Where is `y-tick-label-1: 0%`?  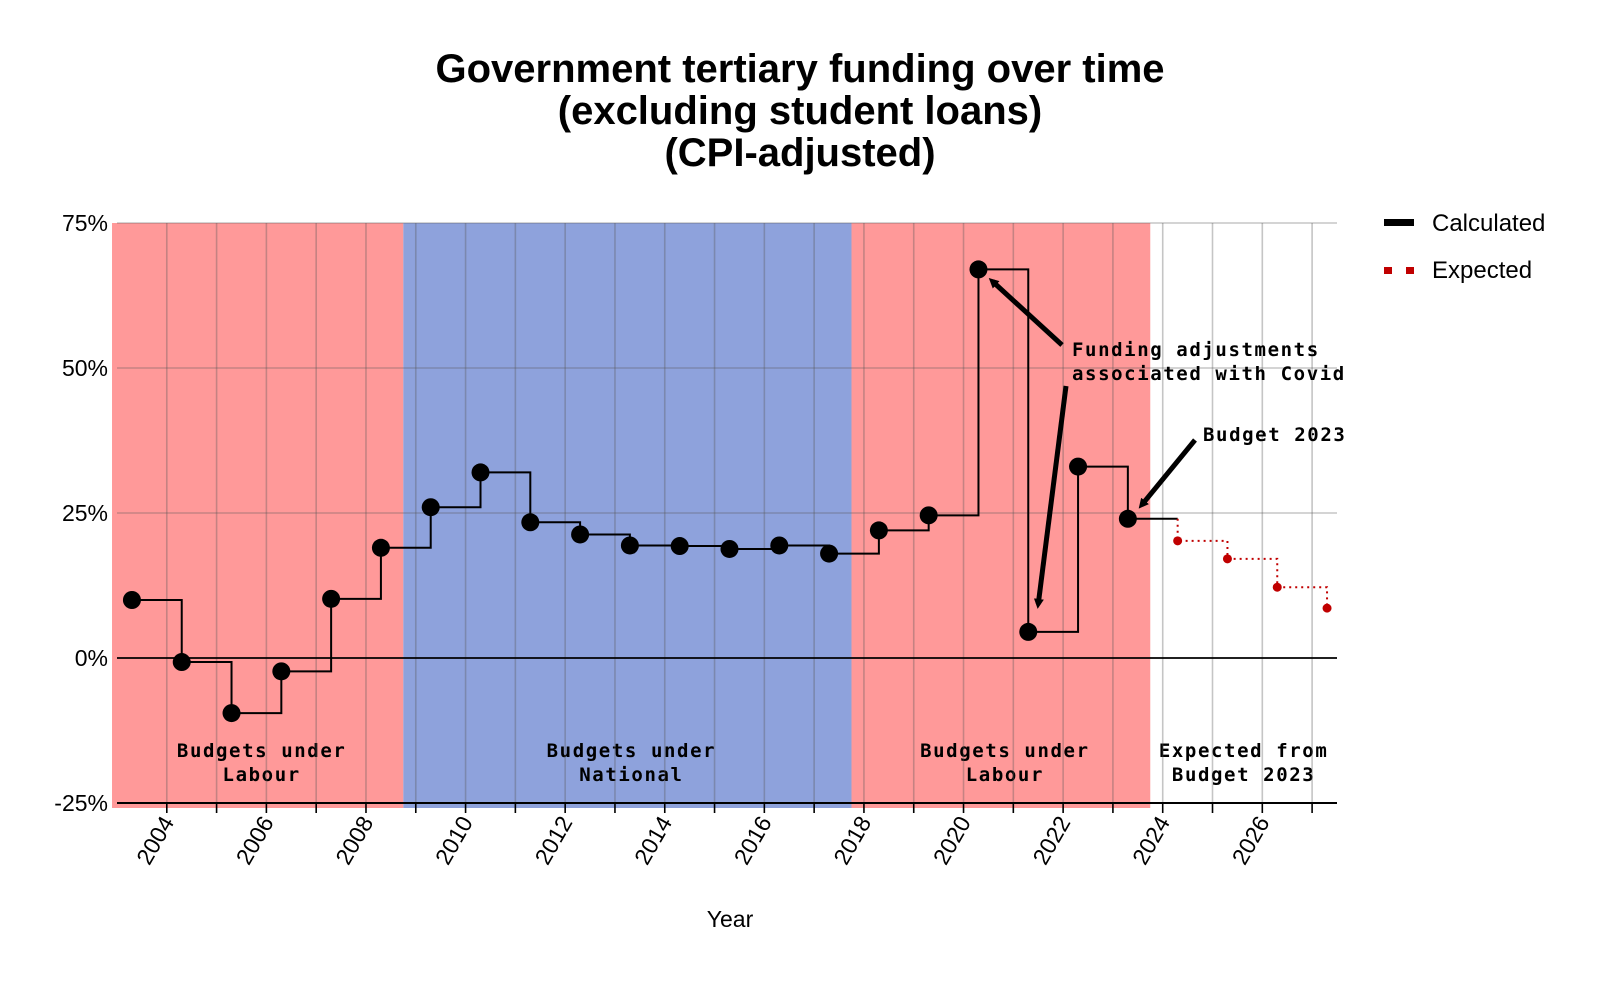 y-tick-label-1: 0% is located at coordinates (91, 658).